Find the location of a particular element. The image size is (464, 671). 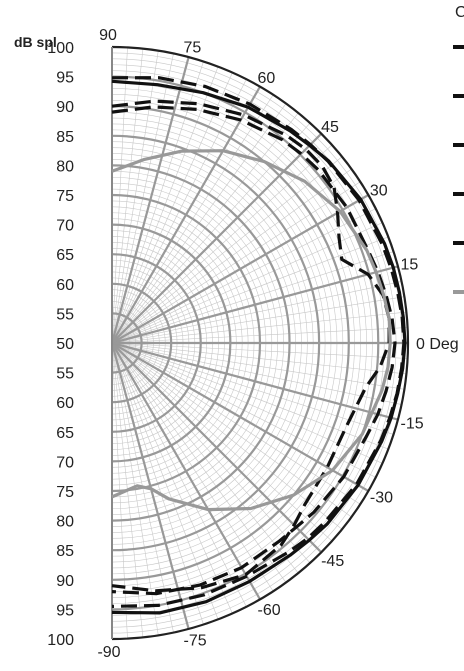

legend is located at coordinates (458, 169).